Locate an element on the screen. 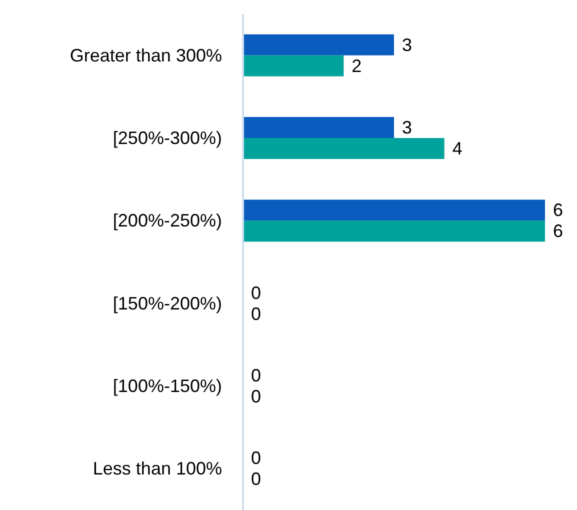 This screenshot has width=577, height=510. y-tick-label: Greater than 300% is located at coordinates (146, 55).